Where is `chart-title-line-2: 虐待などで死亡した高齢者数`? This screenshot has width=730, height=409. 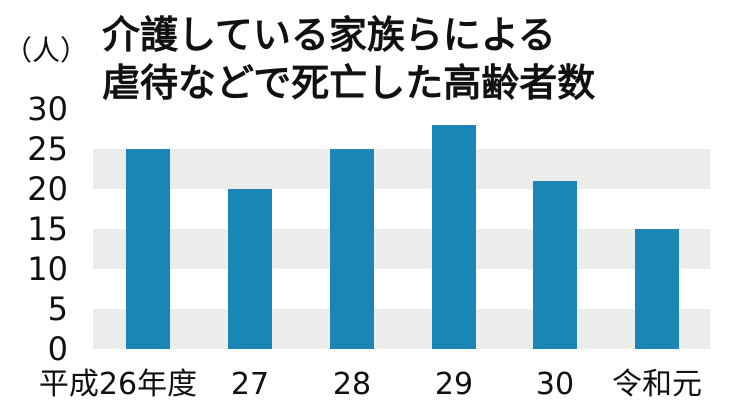 chart-title-line-2: 虐待などで死亡した高齢者数 is located at coordinates (348, 83).